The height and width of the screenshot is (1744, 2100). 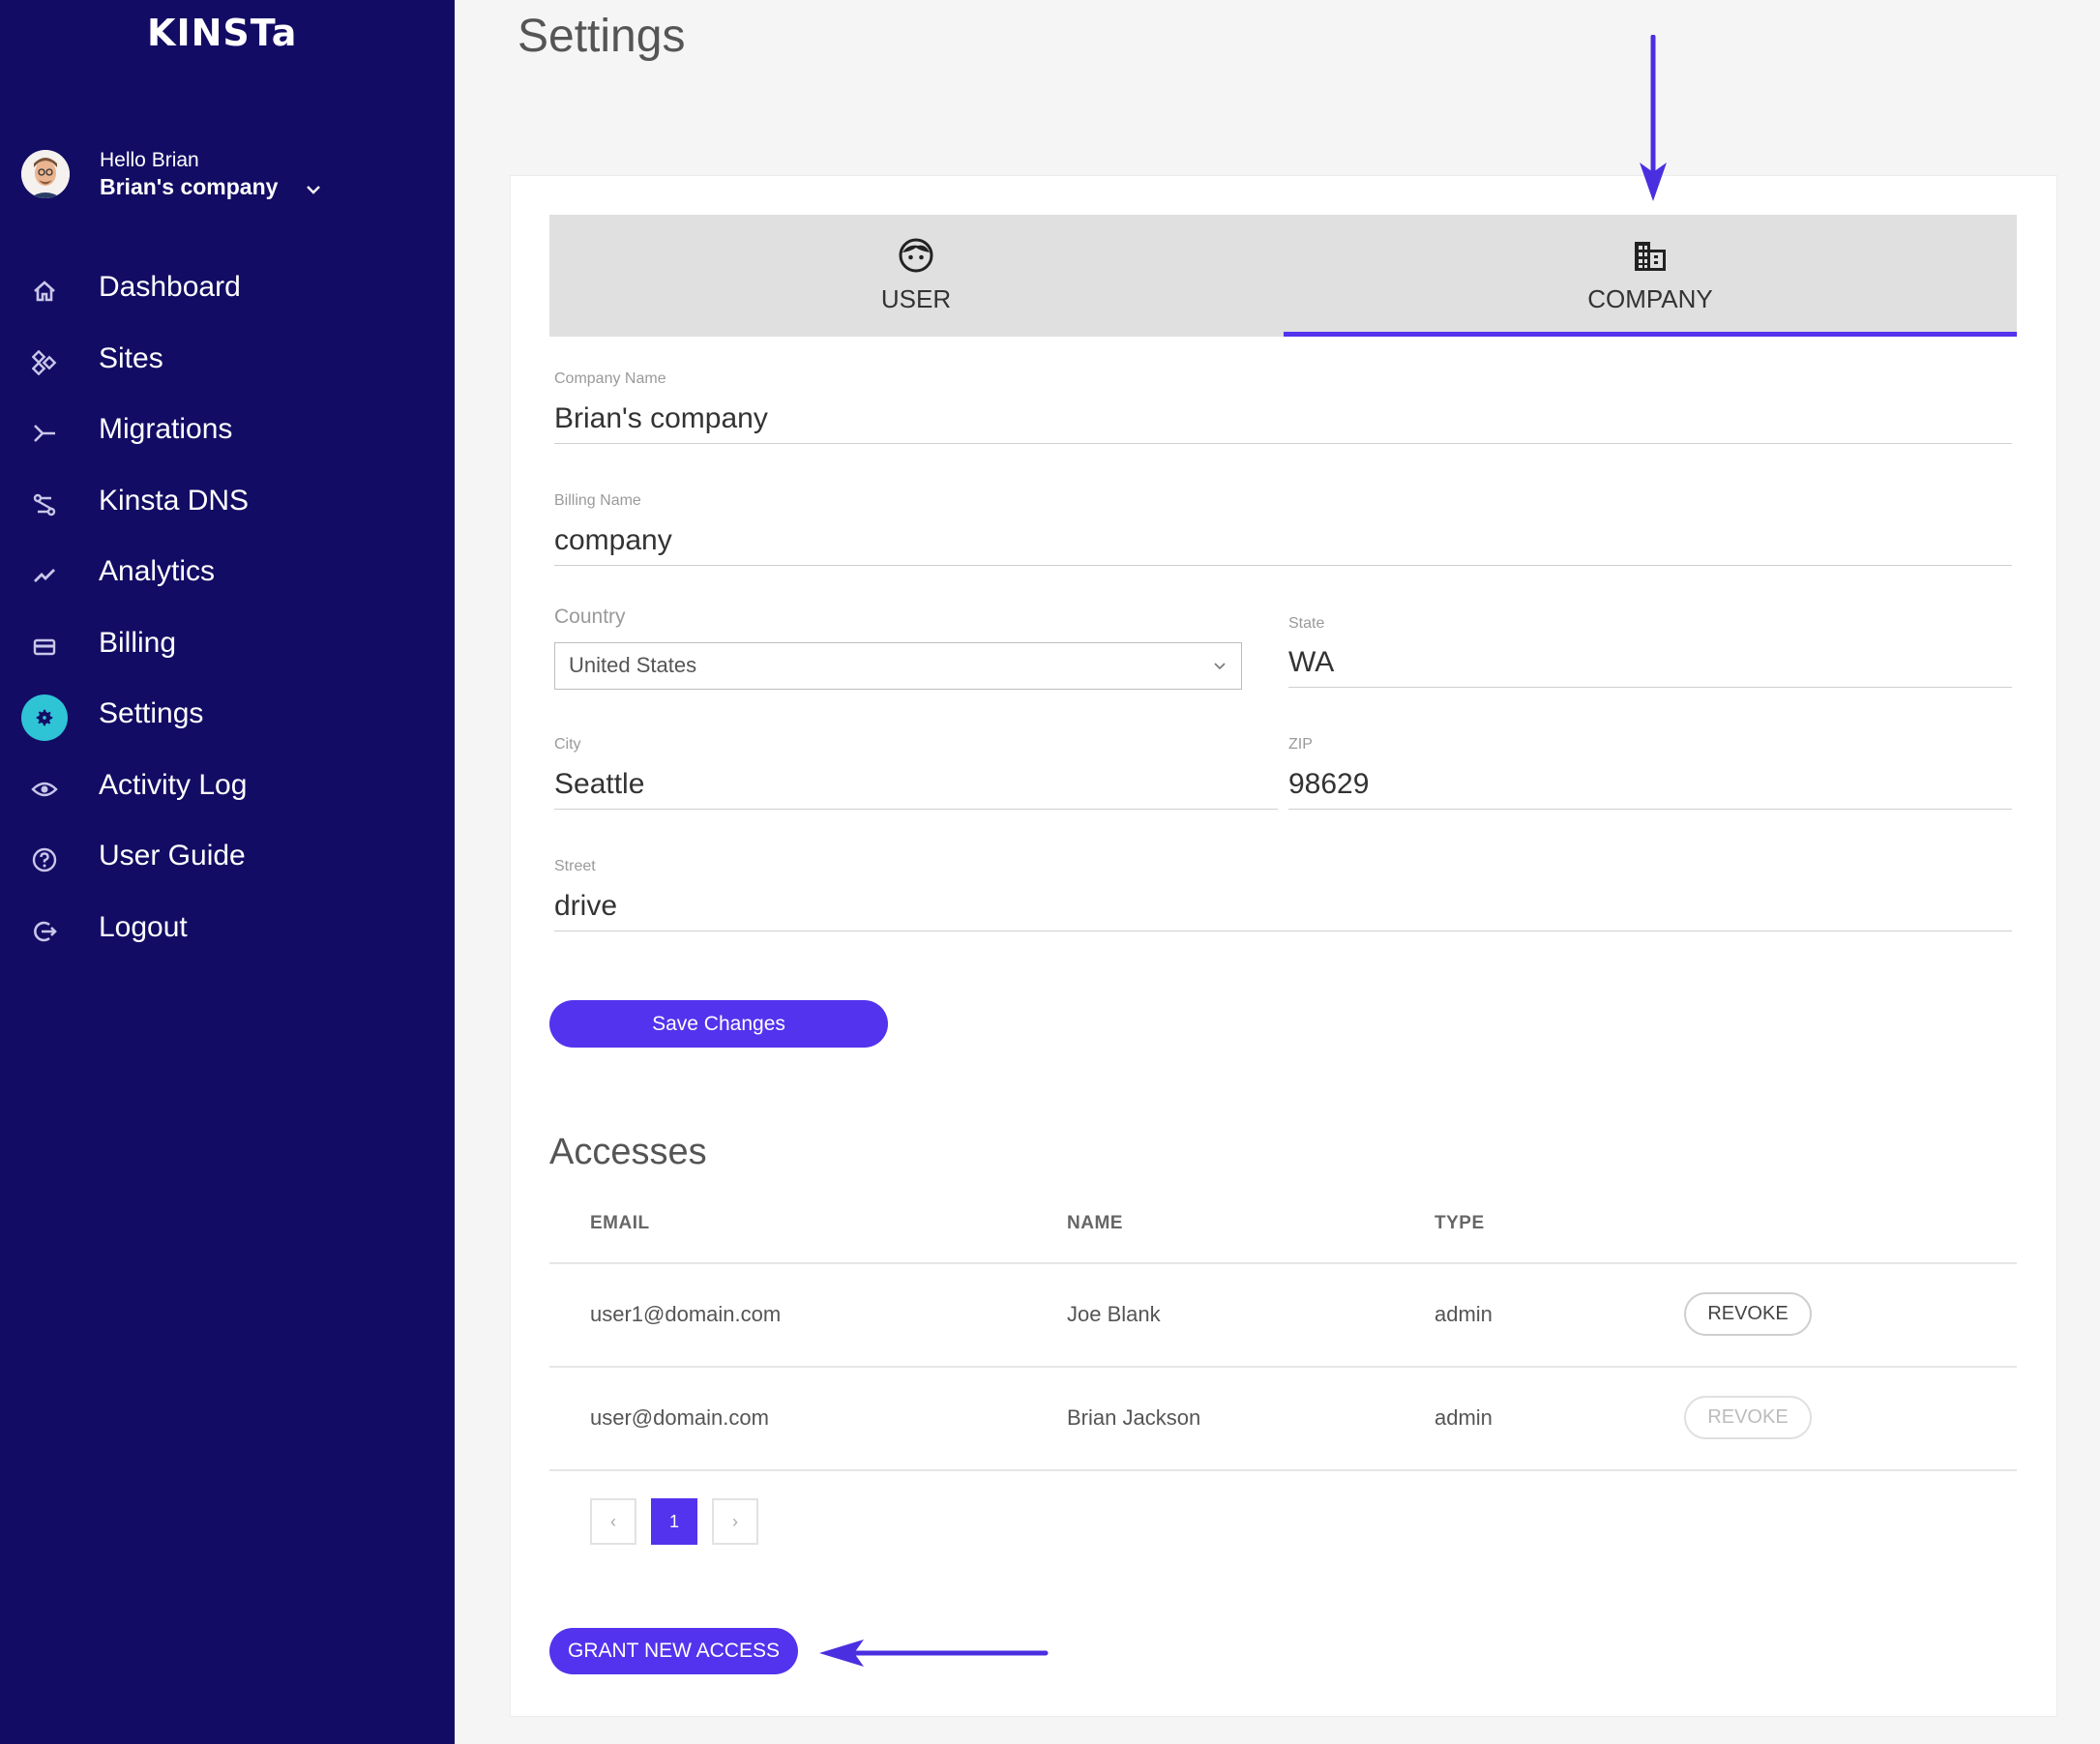 What do you see at coordinates (673, 1651) in the screenshot?
I see `grant-new-access-button: GRANT NEW ACCESS` at bounding box center [673, 1651].